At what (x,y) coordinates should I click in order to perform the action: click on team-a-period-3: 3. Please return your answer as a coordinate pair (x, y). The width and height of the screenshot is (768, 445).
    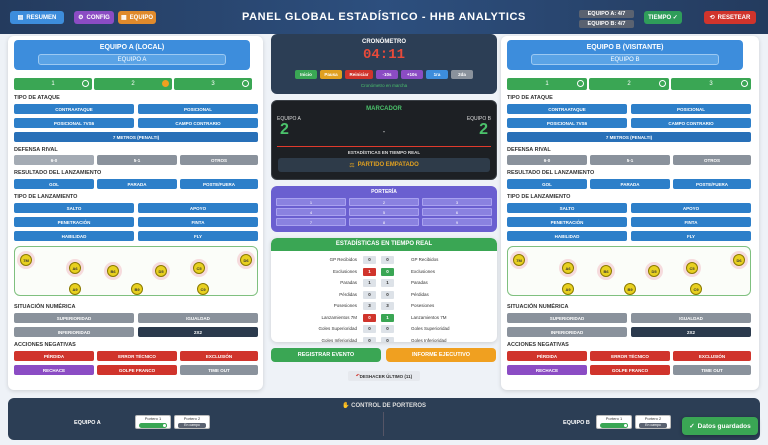
    Looking at the image, I should click on (213, 84).